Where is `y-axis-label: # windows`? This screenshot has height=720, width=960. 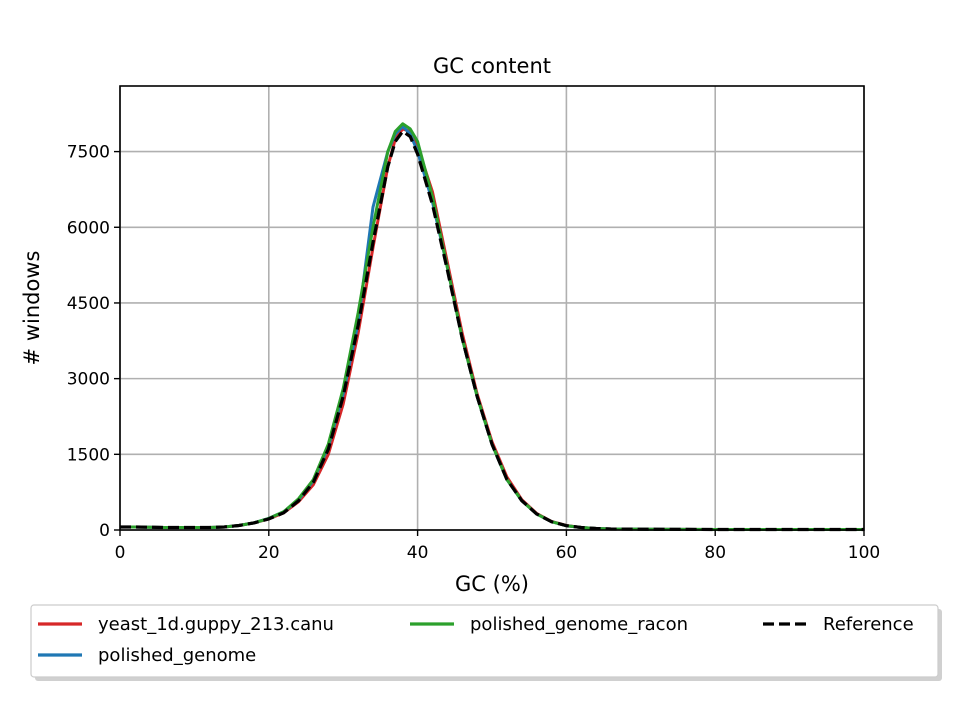
y-axis-label: # windows is located at coordinates (32, 308).